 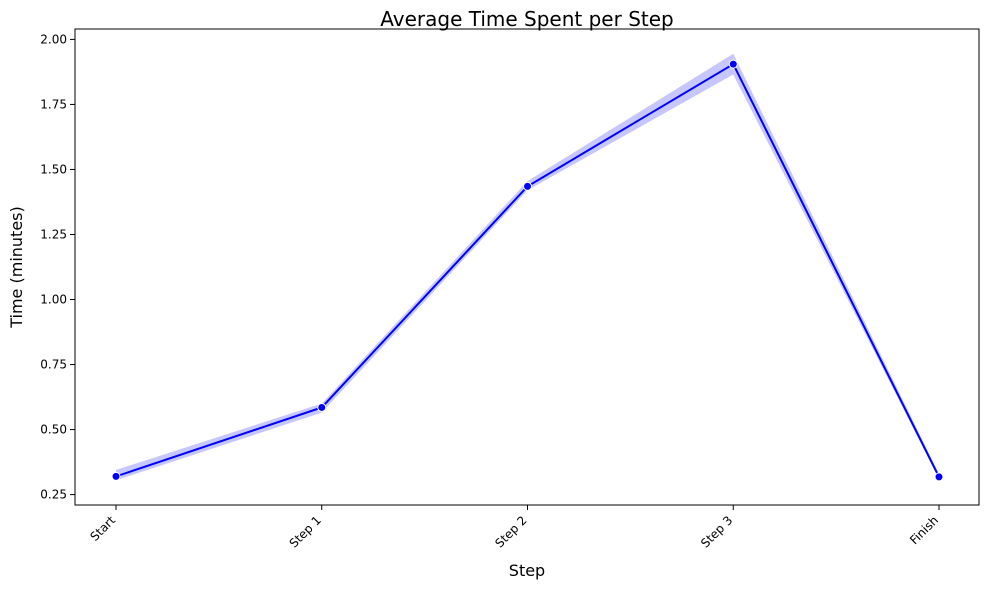 What do you see at coordinates (305, 531) in the screenshot?
I see `x-tick-label: Step 1` at bounding box center [305, 531].